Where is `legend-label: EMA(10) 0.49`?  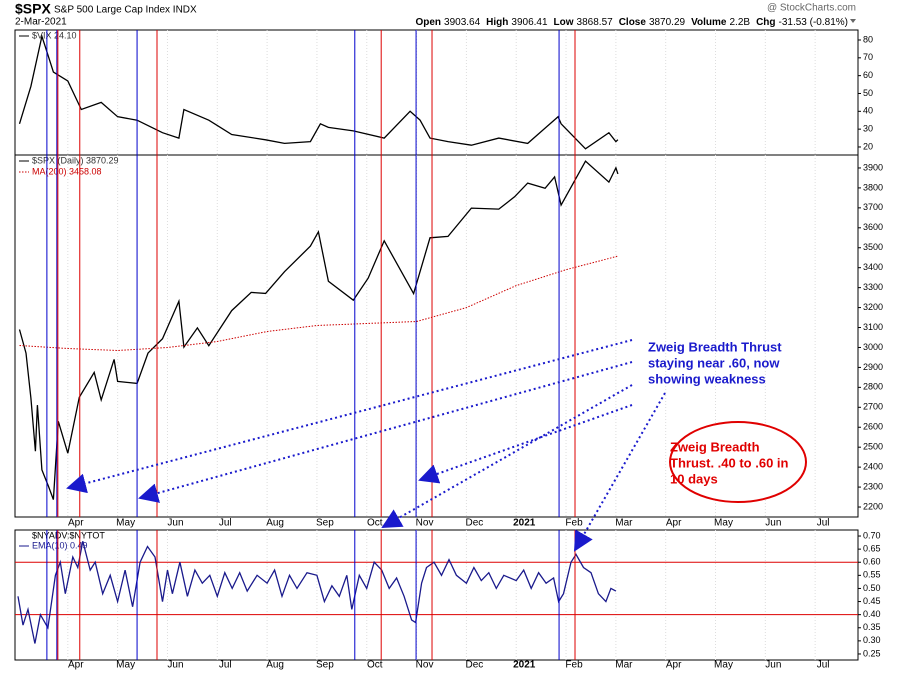
legend-label: EMA(10) 0.49 is located at coordinates (60, 545).